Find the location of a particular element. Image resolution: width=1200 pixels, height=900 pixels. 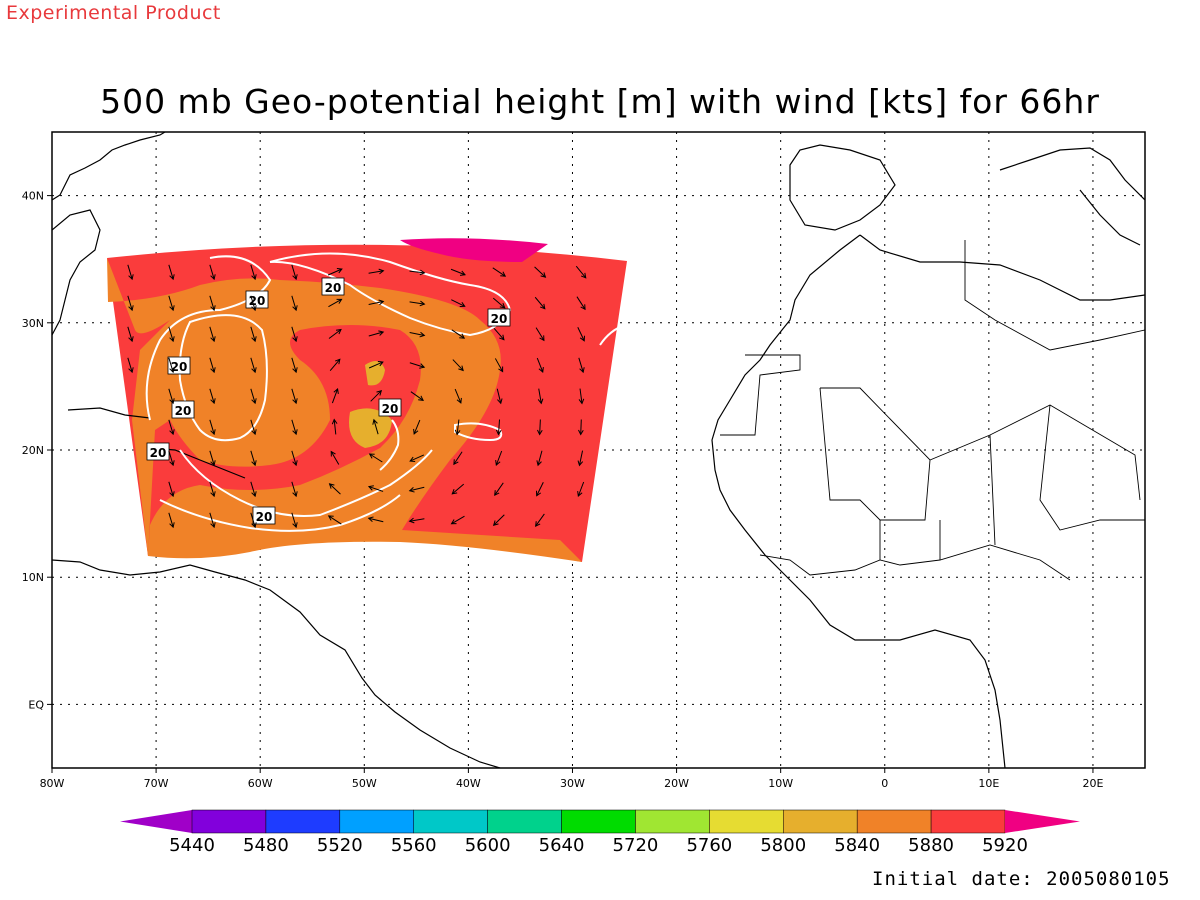

colorbar-label: 5440 is located at coordinates (192, 845).